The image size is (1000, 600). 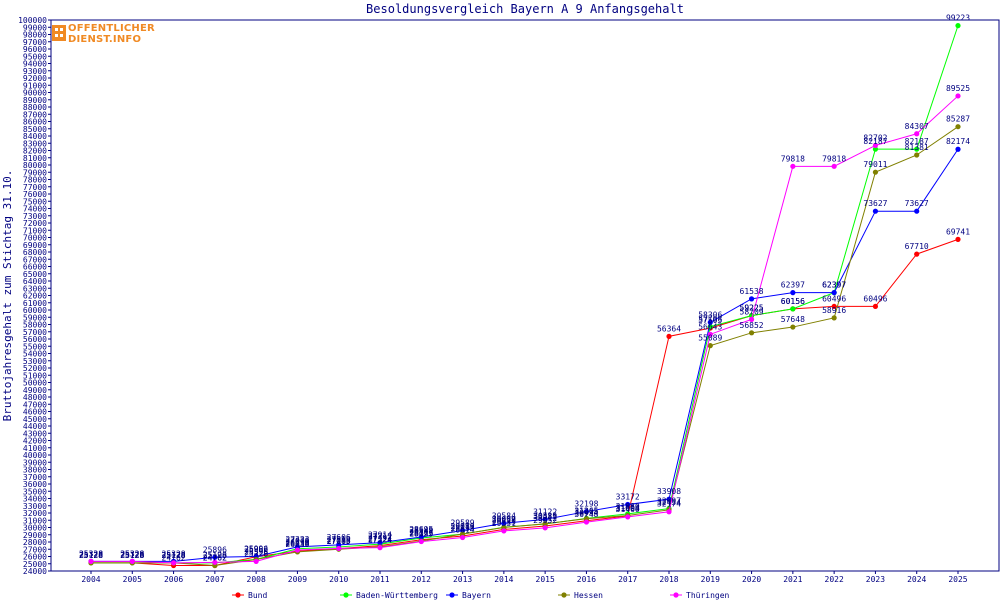 What do you see at coordinates (397, 595) in the screenshot?
I see `legend-label: Baden-Württemberg` at bounding box center [397, 595].